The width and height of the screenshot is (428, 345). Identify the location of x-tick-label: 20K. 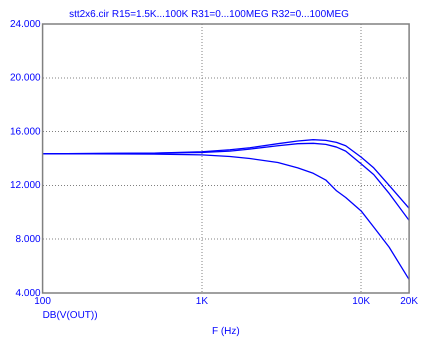
(409, 301).